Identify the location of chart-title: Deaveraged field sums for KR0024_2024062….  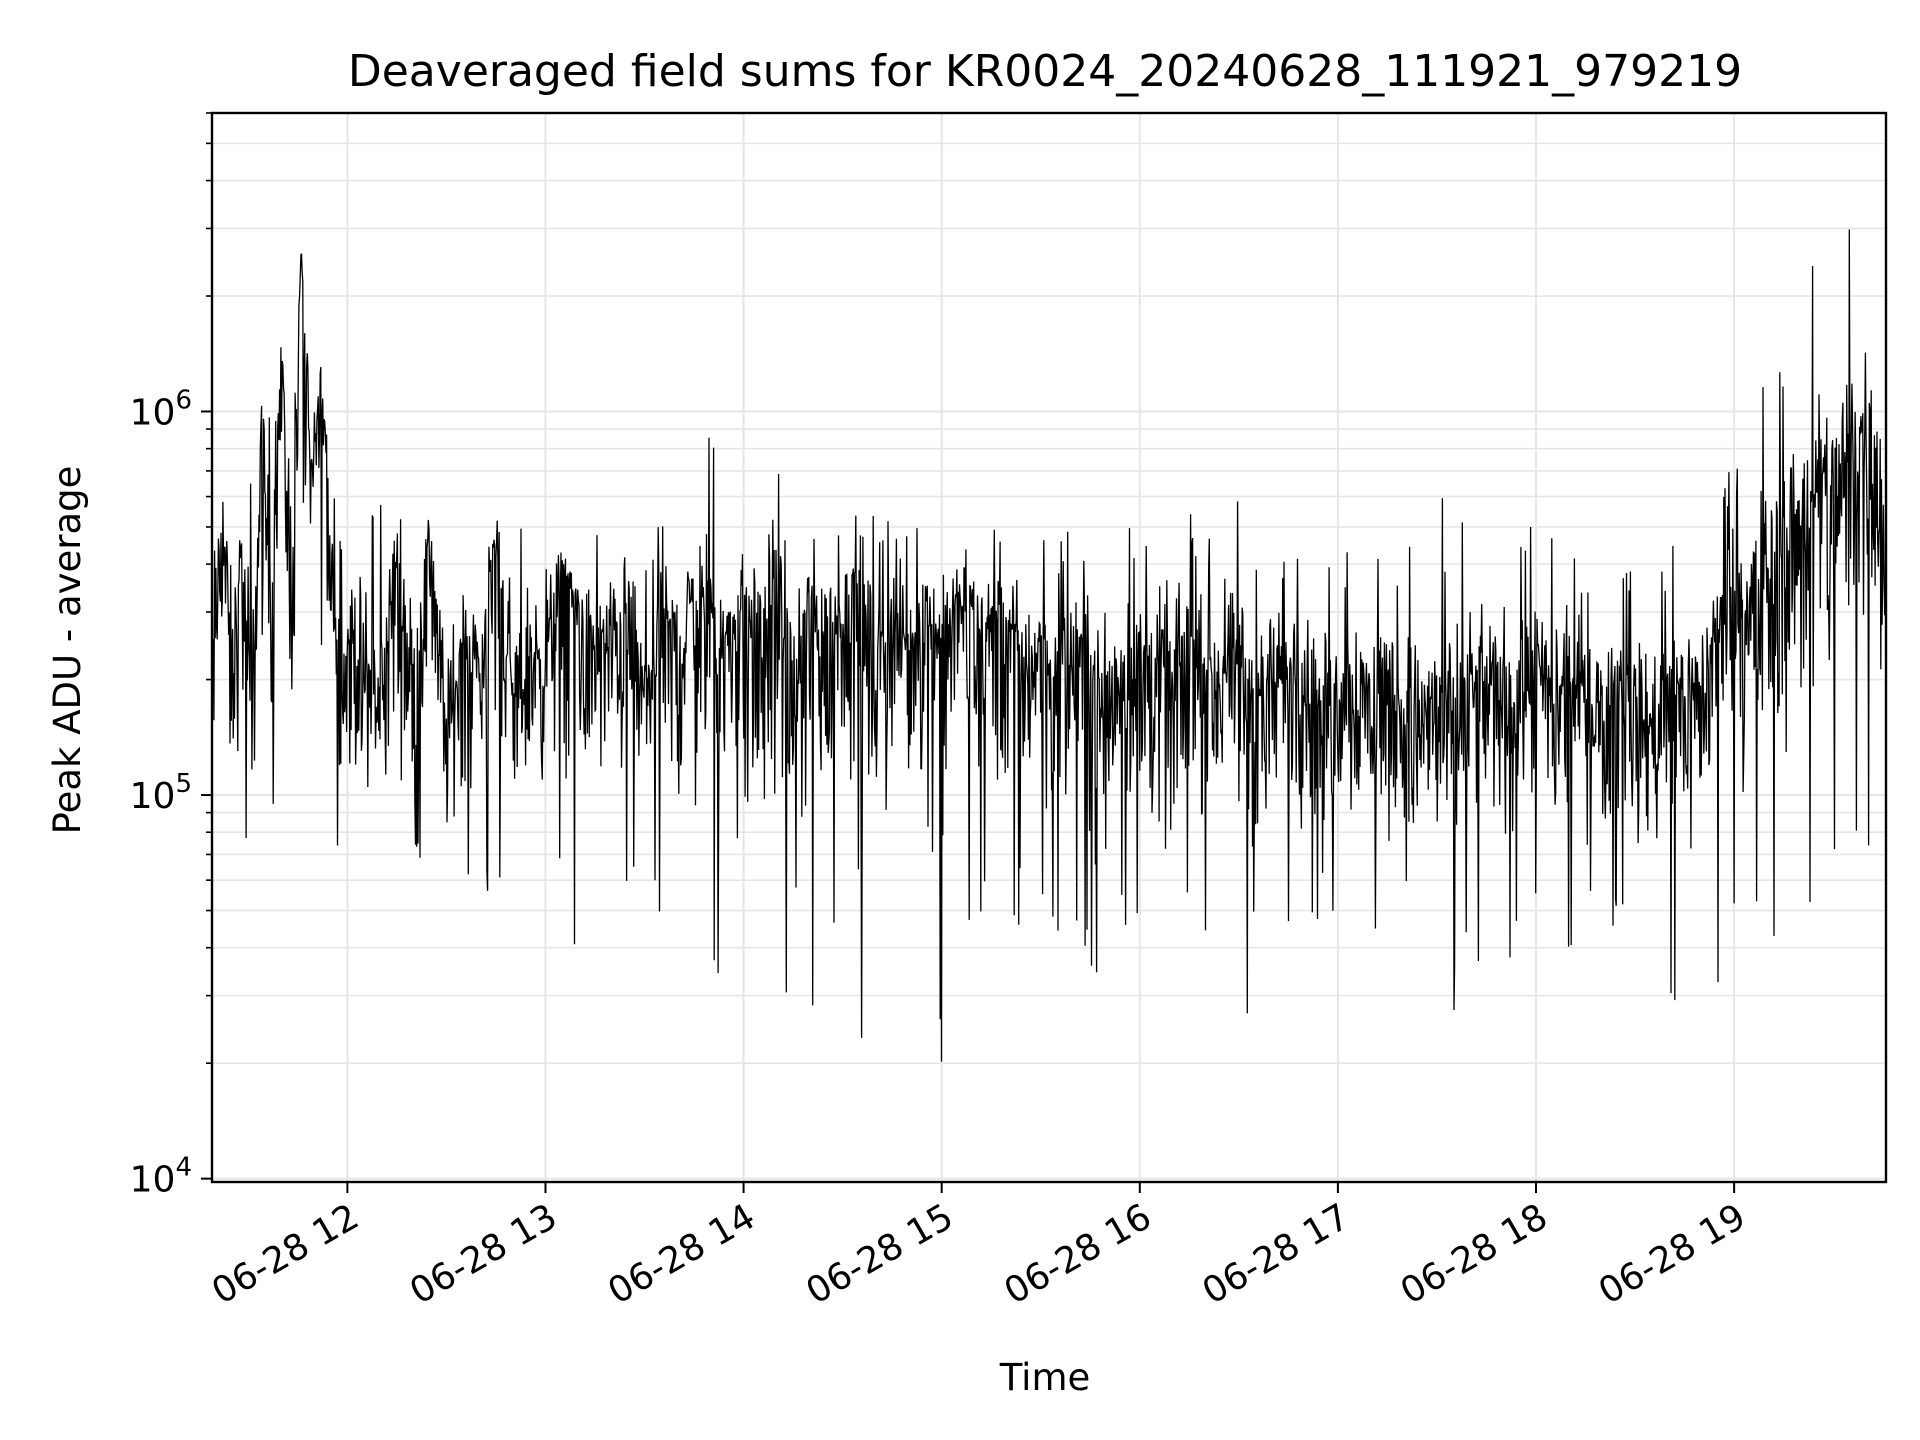
(1045, 71).